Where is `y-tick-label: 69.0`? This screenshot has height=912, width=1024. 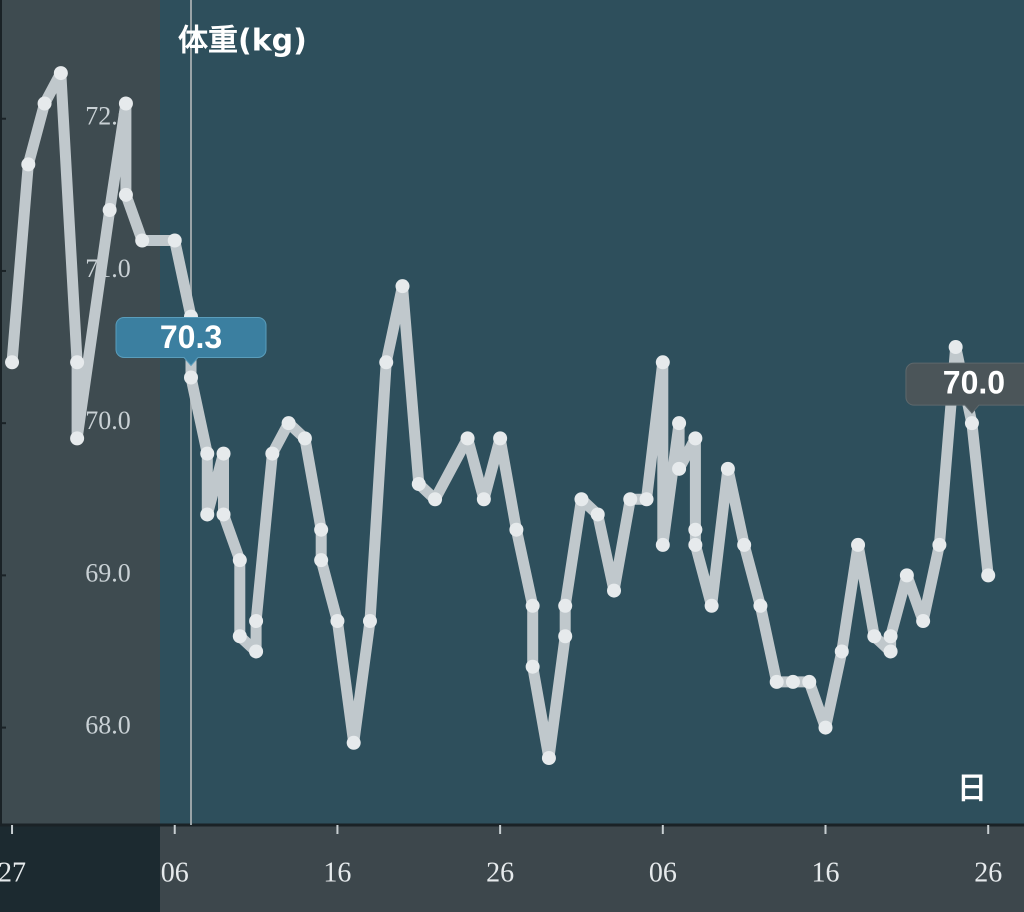 y-tick-label: 69.0 is located at coordinates (108, 572).